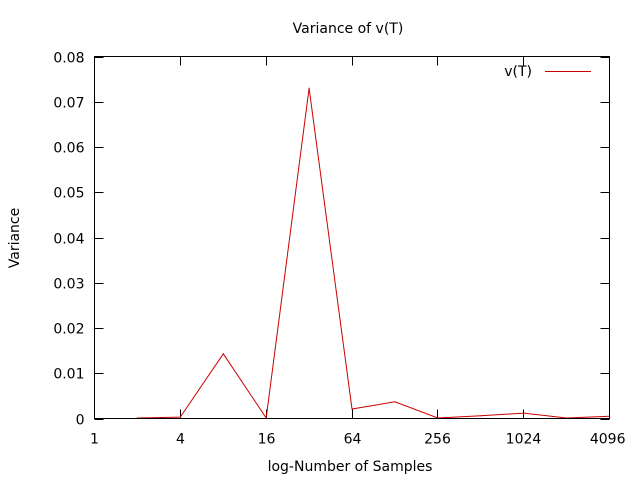 The width and height of the screenshot is (640, 480). What do you see at coordinates (94, 440) in the screenshot?
I see `x-tick-label: 1` at bounding box center [94, 440].